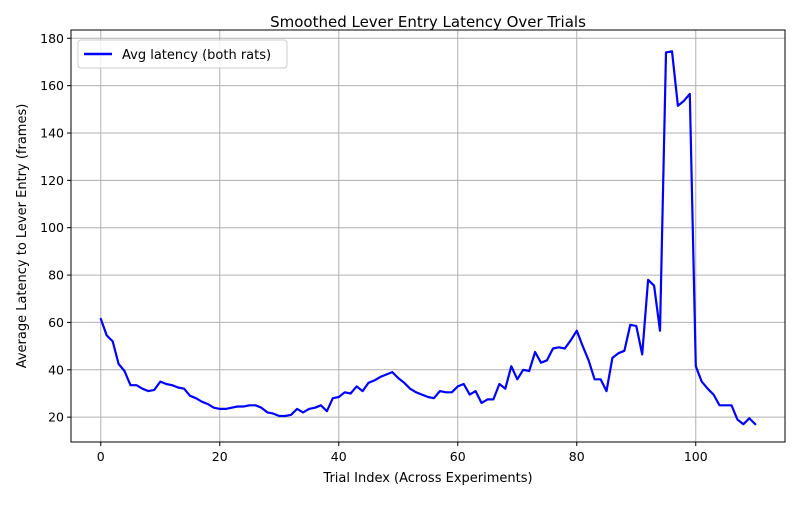 This screenshot has height=505, width=800. What do you see at coordinates (52, 180) in the screenshot?
I see `y-tick-label: 120` at bounding box center [52, 180].